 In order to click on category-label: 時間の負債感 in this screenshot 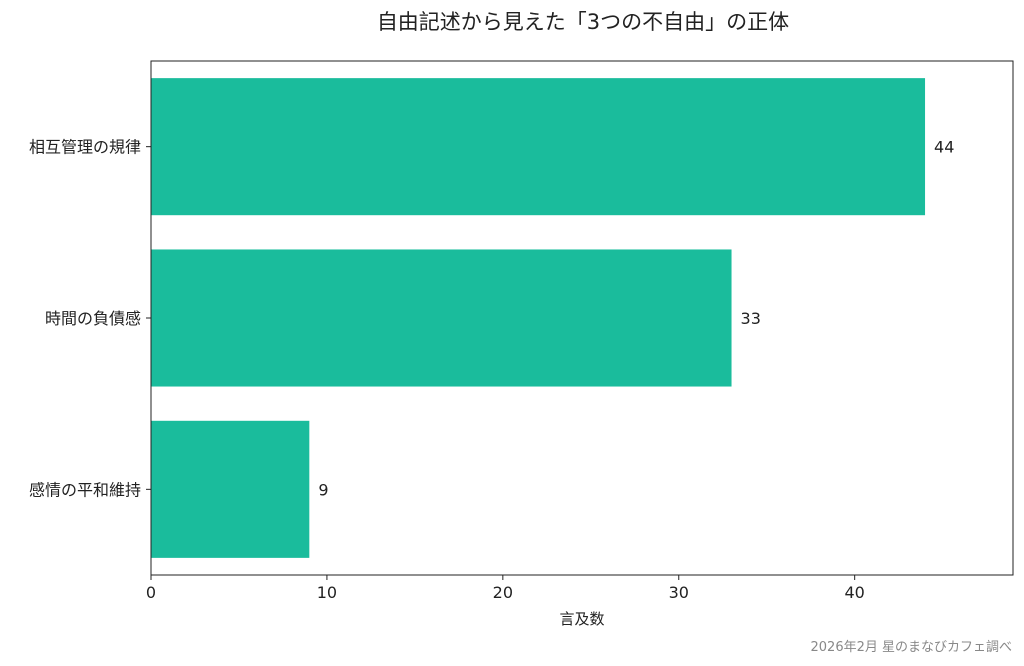, I will do `click(93, 318)`.